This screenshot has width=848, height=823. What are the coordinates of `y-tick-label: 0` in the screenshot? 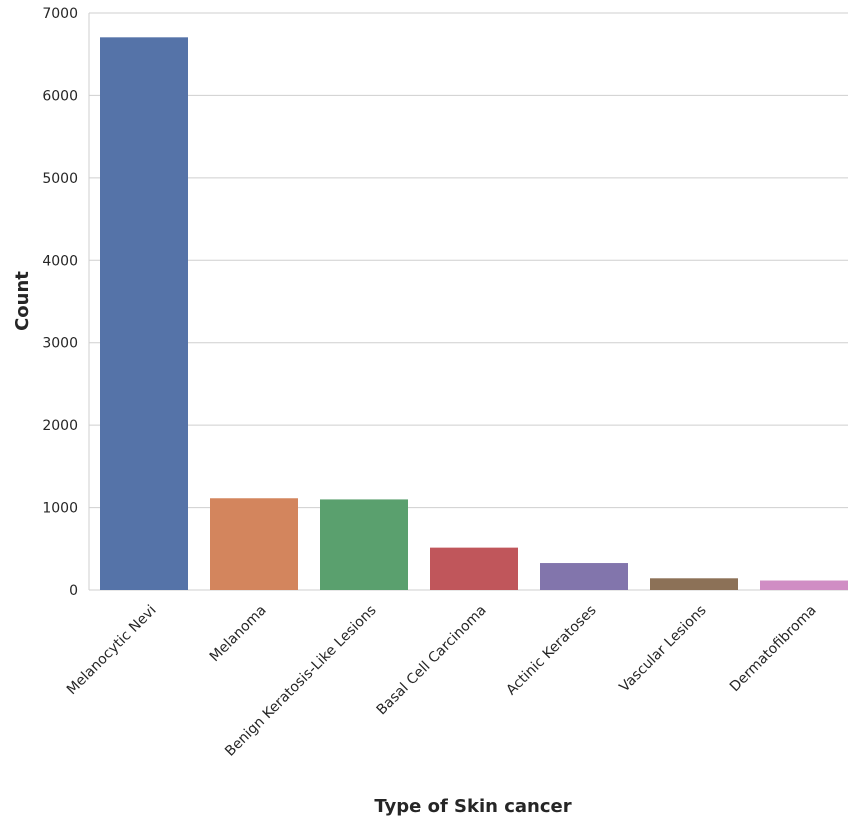 It's located at (73, 591).